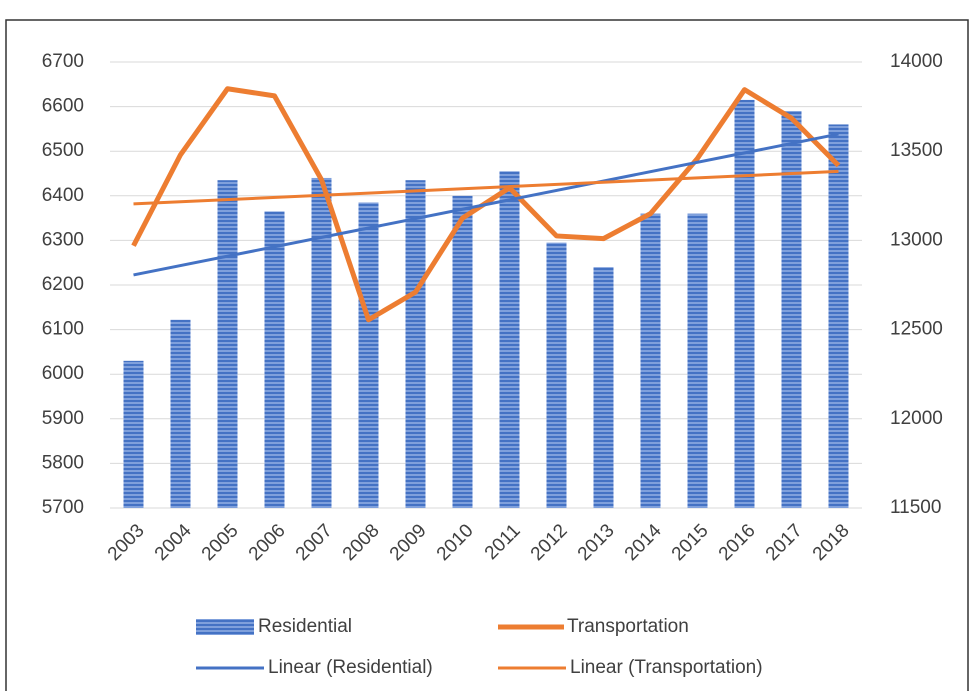 The width and height of the screenshot is (975, 696). Describe the element at coordinates (63, 106) in the screenshot. I see `y-tick-label: 6600` at that location.